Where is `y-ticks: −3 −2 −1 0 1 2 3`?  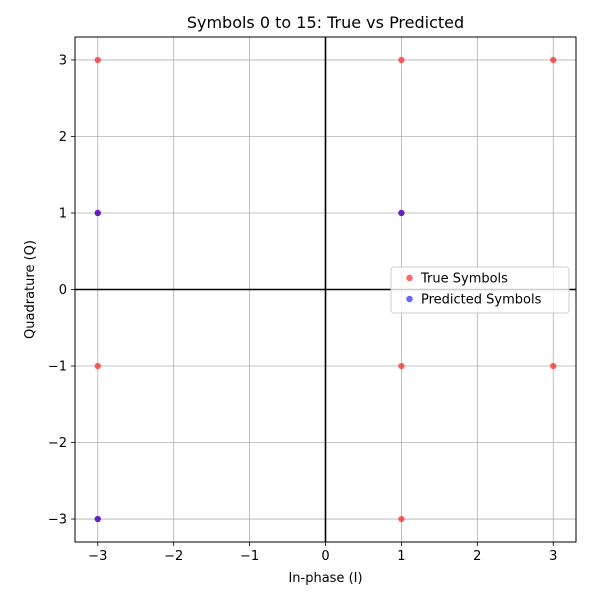
y-ticks: −3 −2 −1 0 1 2 3 is located at coordinates (61, 290).